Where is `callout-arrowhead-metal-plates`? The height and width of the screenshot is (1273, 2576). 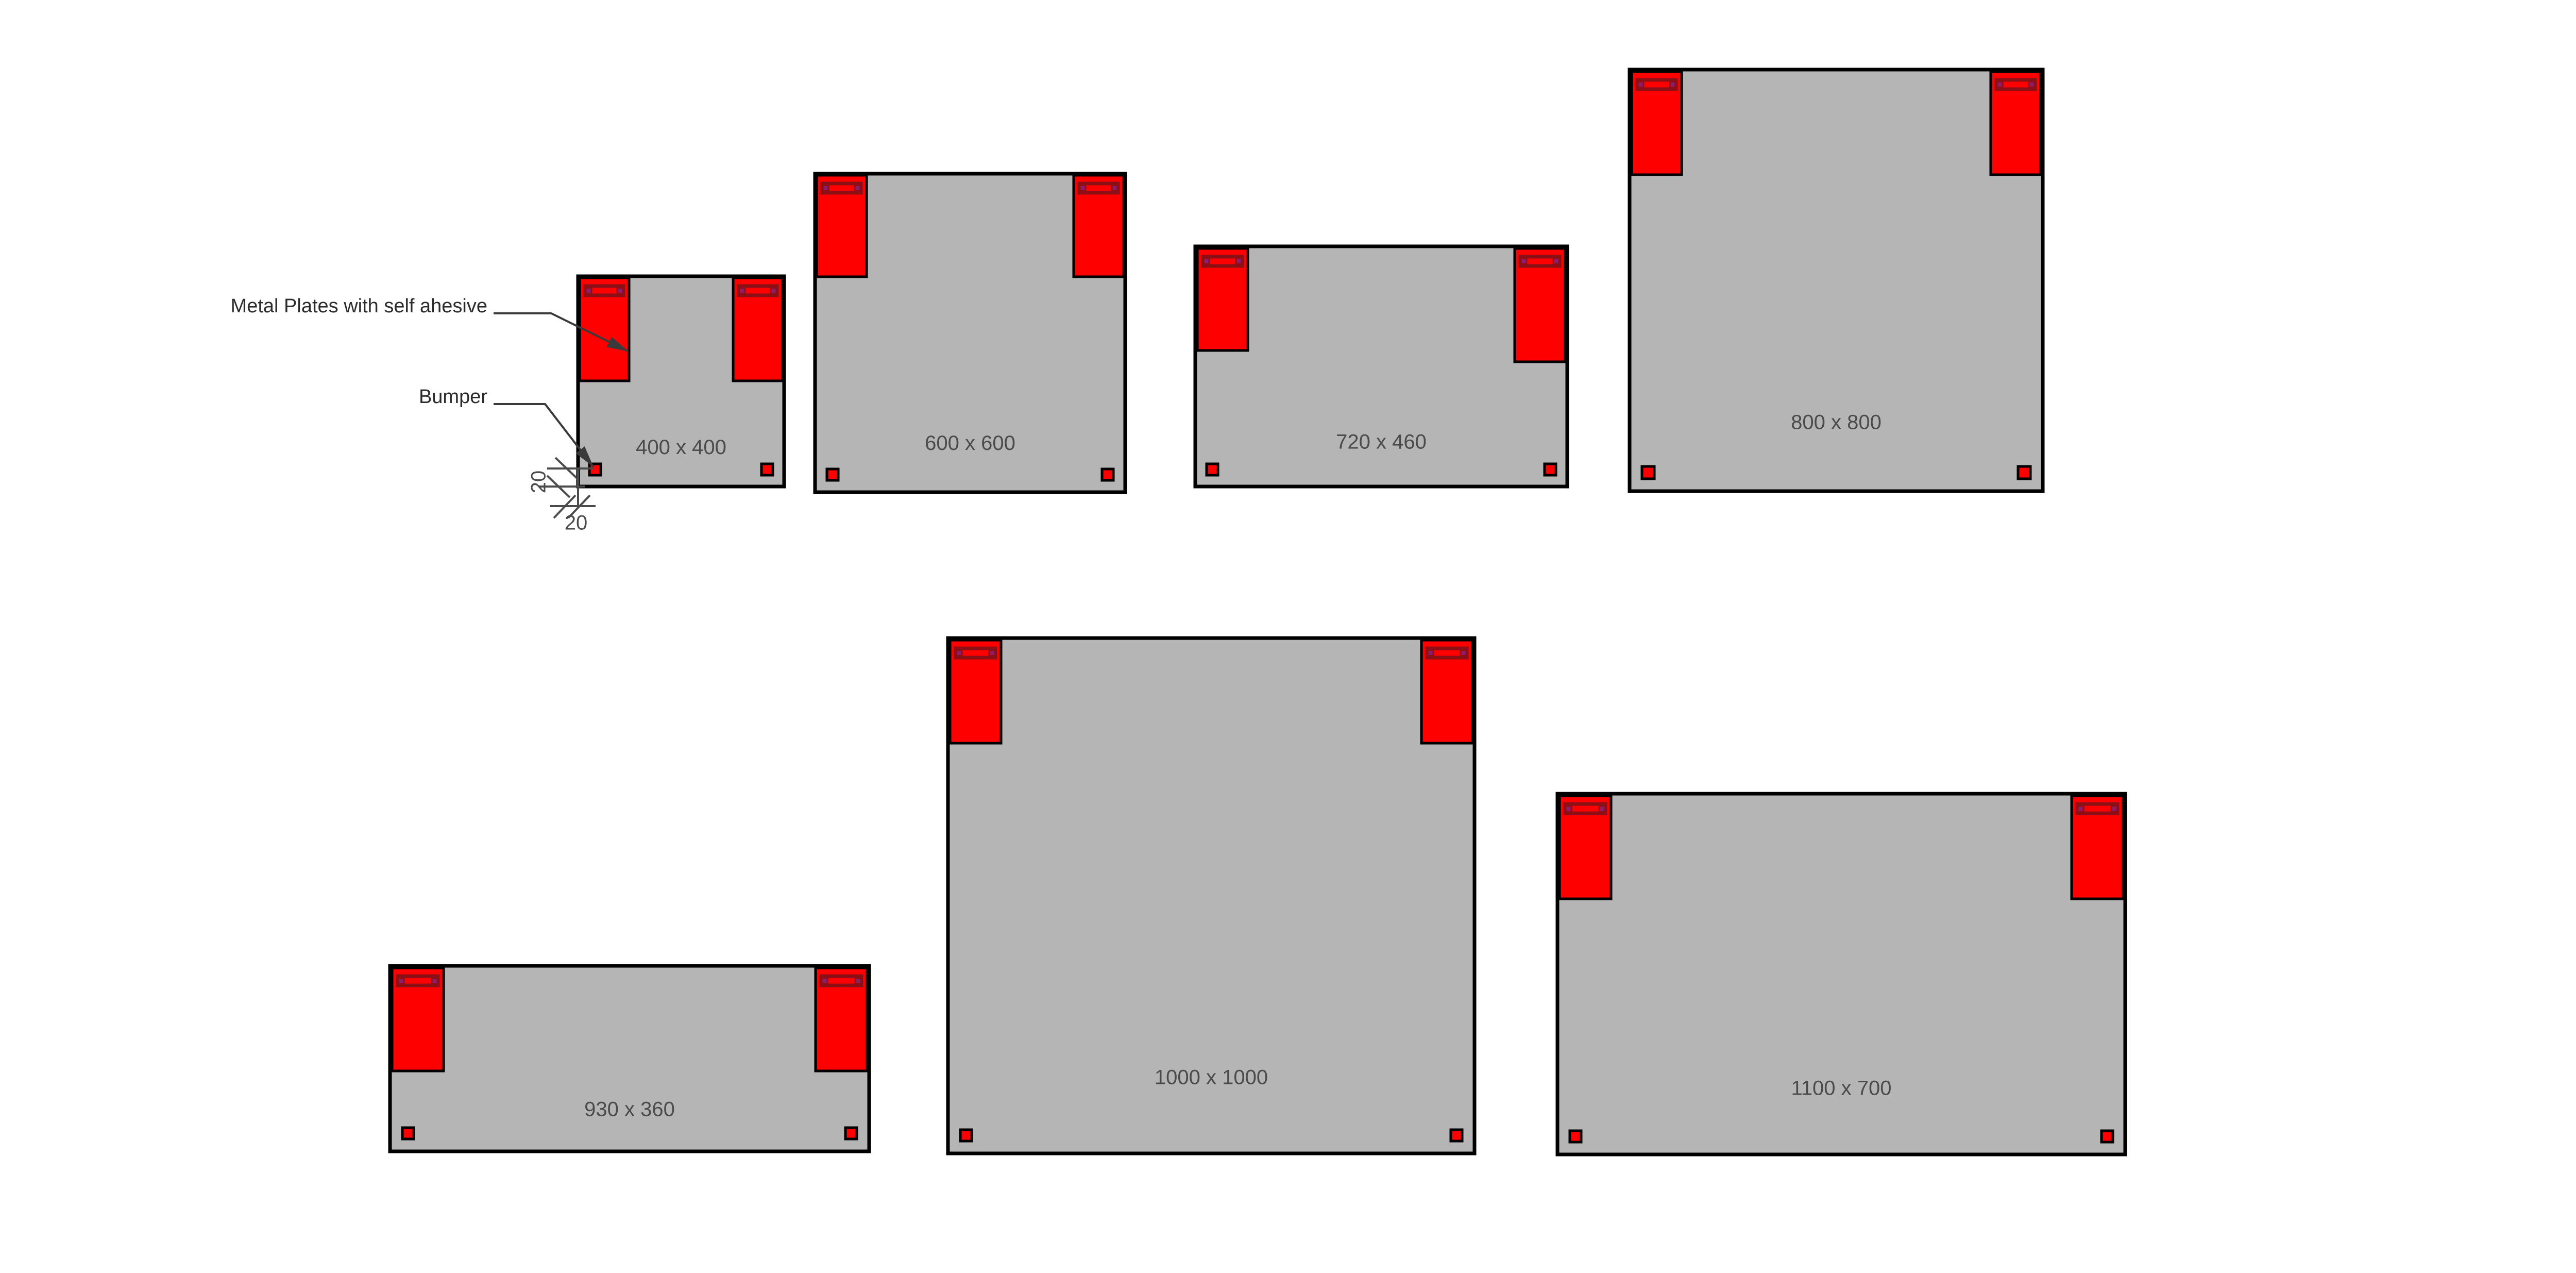 callout-arrowhead-metal-plates is located at coordinates (617, 344).